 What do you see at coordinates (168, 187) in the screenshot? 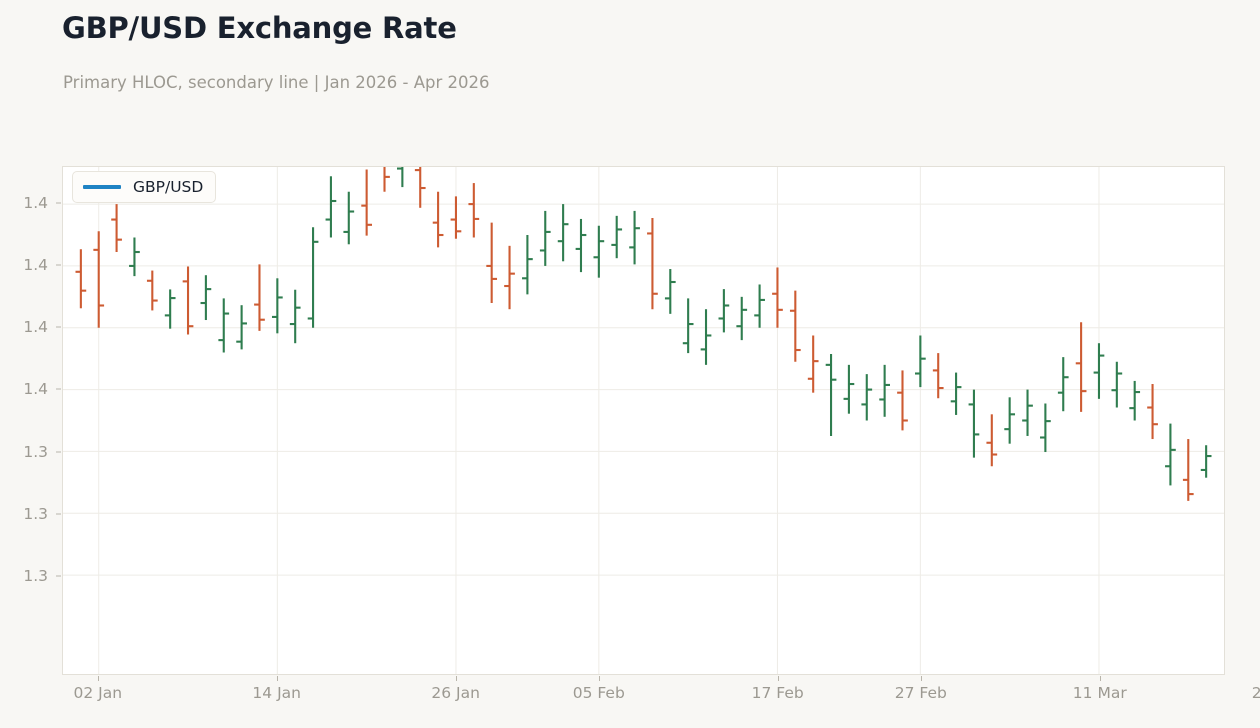
I see `legend-item-label: GBP/USD` at bounding box center [168, 187].